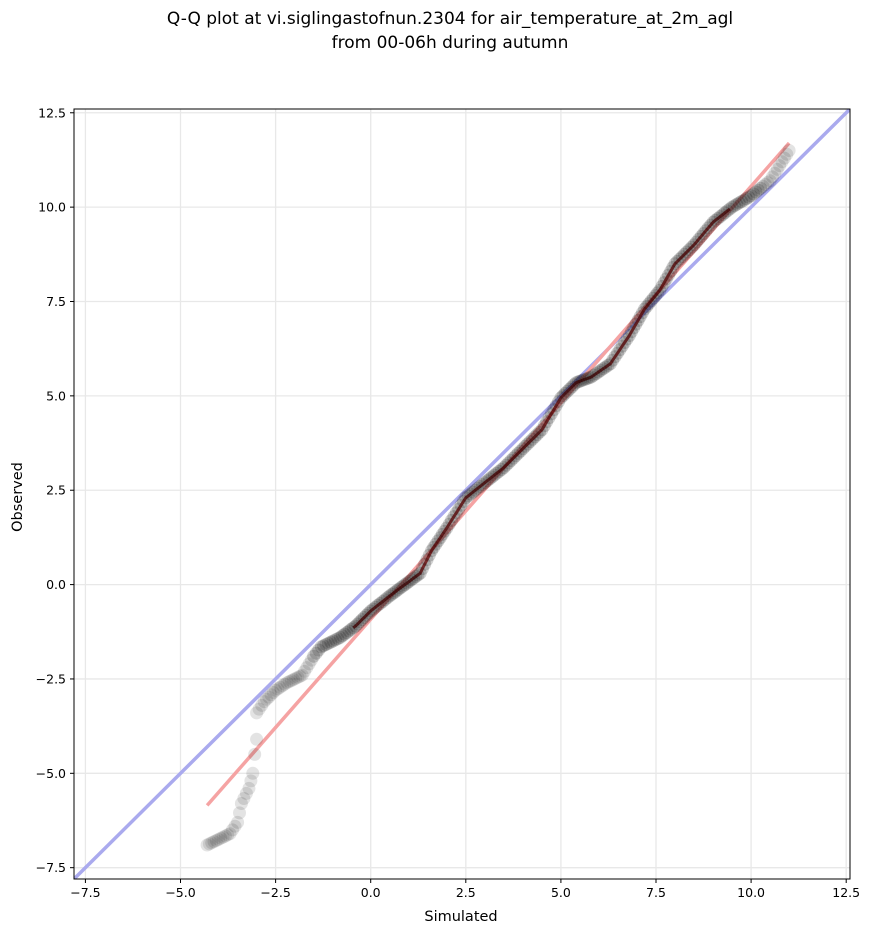  I want to click on x-tick-label: −7.5, so click(85, 892).